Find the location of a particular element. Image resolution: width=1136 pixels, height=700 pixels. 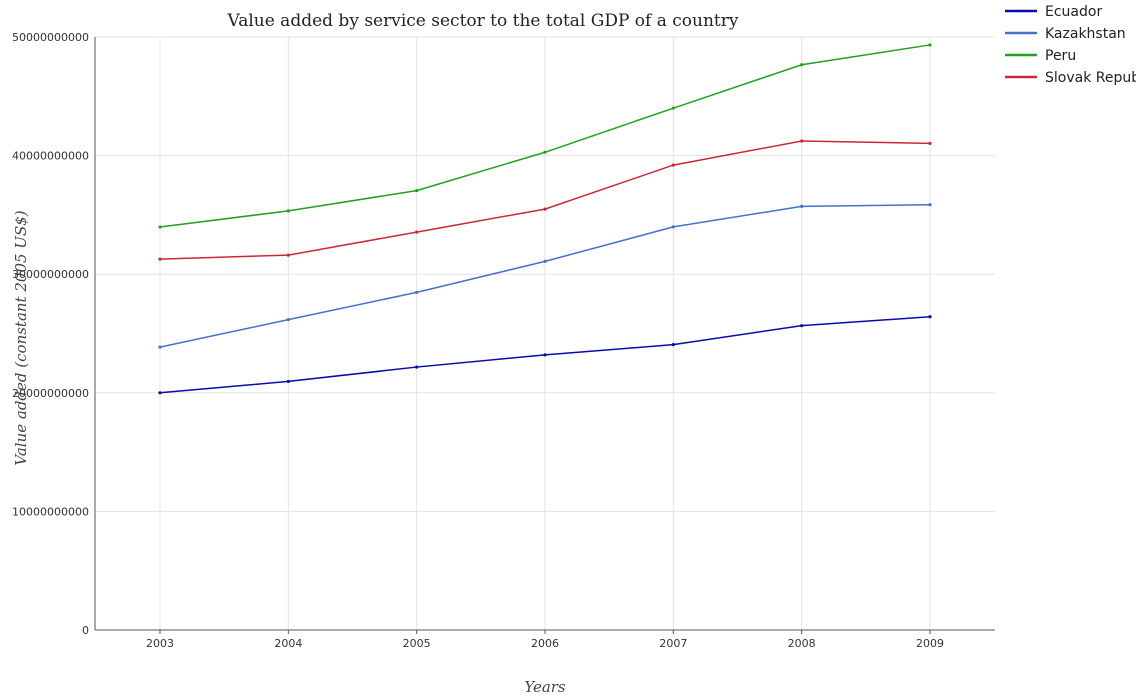

x-tick-label: 2006 is located at coordinates (545, 643).